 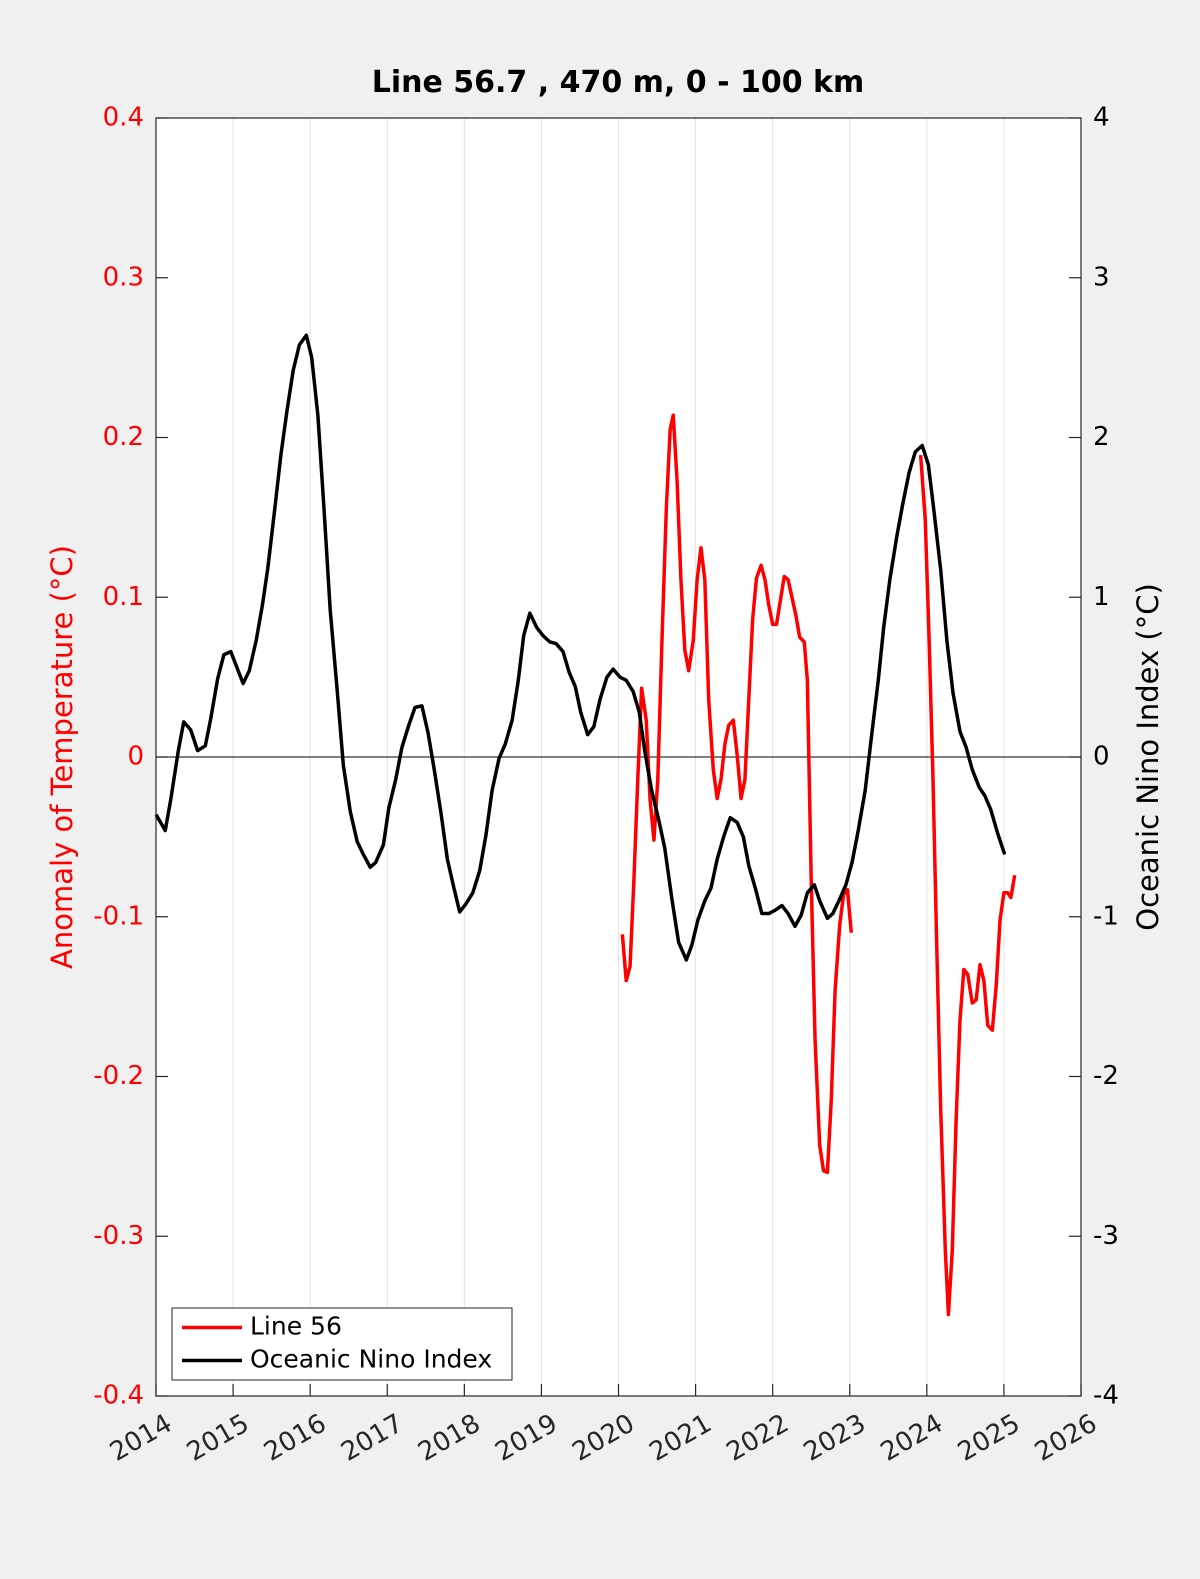 I want to click on y2-tick-label: -2, so click(x=1106, y=1076).